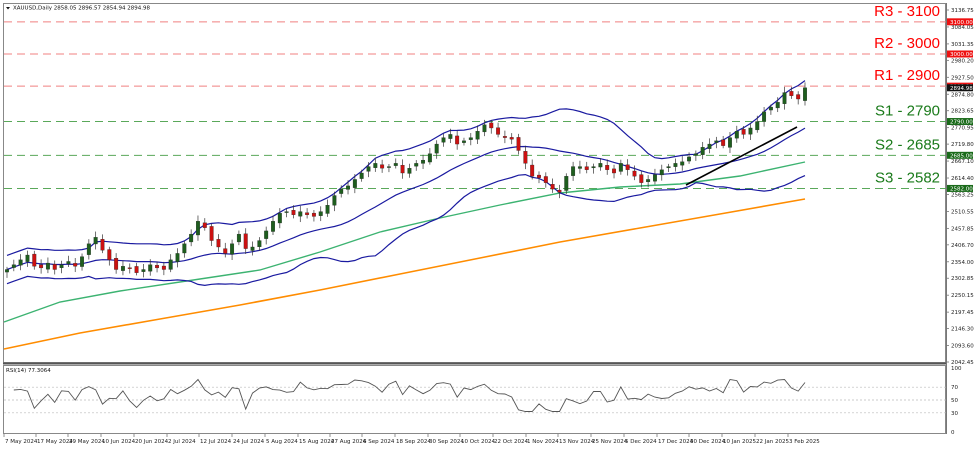 The image size is (975, 452). What do you see at coordinates (962, 162) in the screenshot?
I see `price-tick-label: 2667.10` at bounding box center [962, 162].